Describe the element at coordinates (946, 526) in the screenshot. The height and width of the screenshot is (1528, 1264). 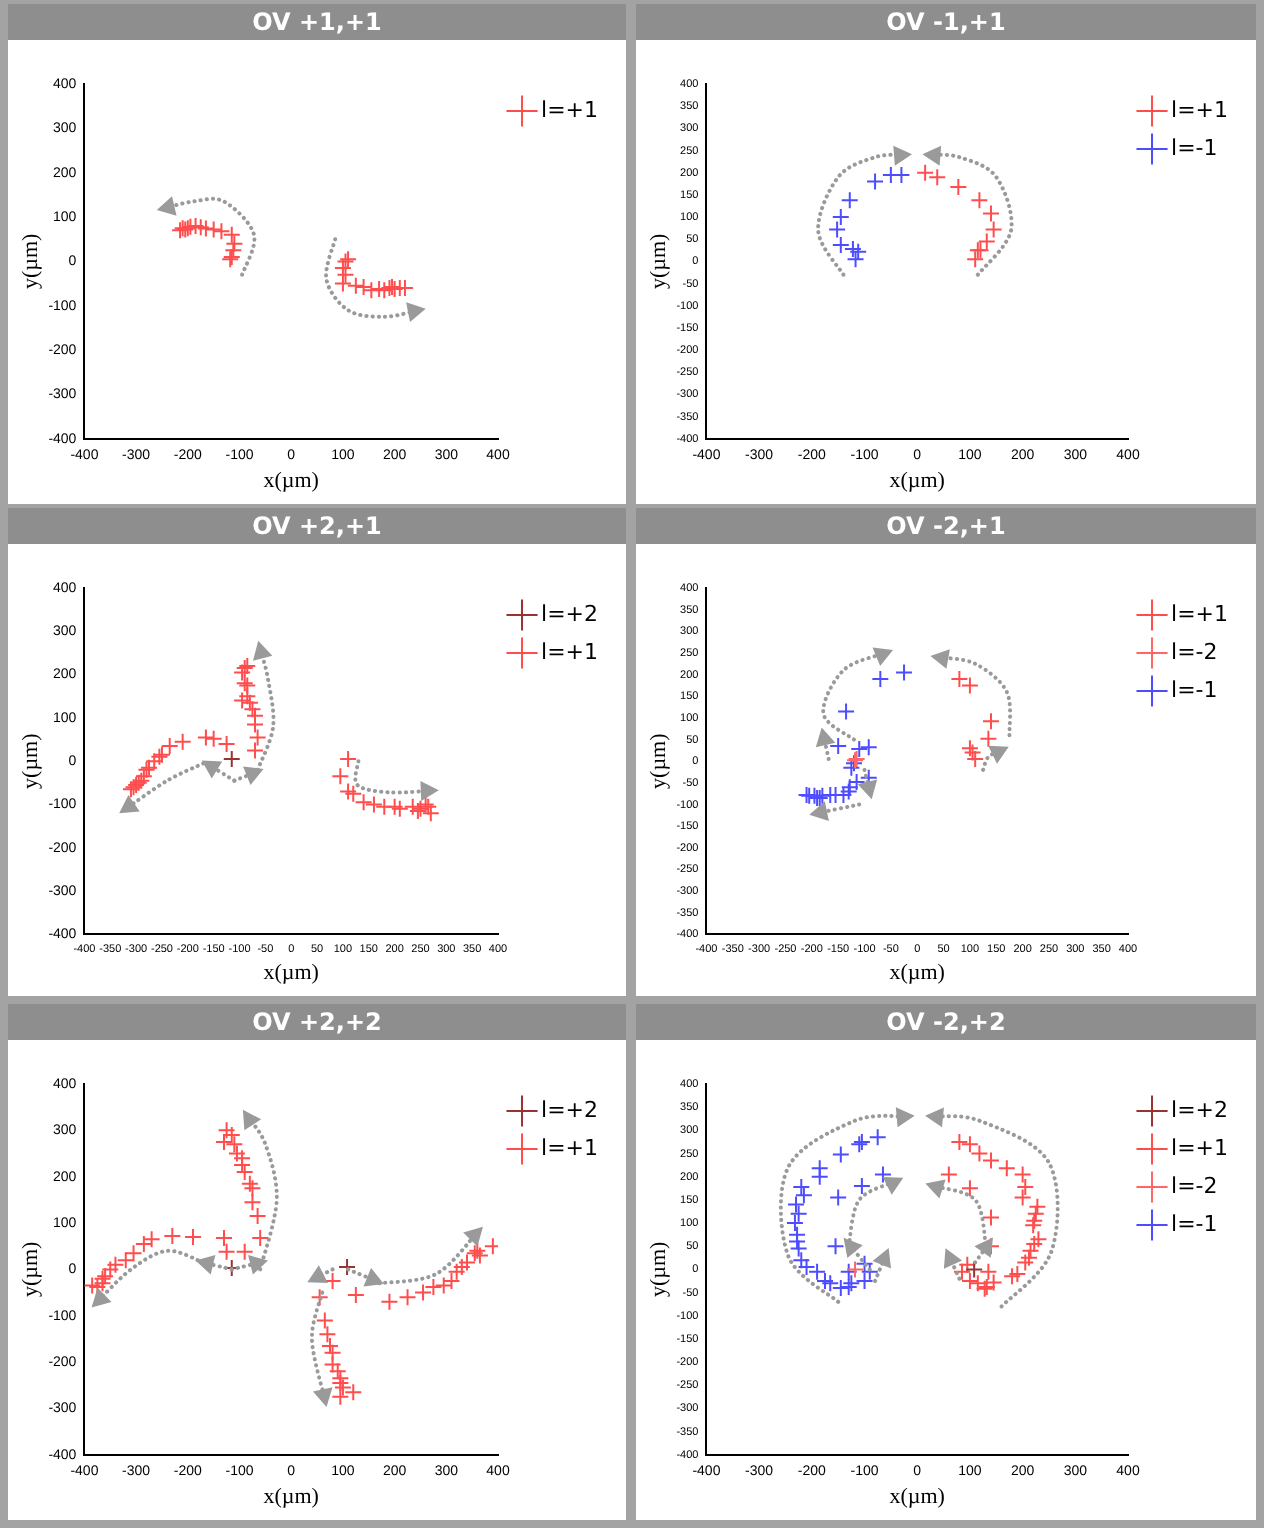
I see `chart-title: OV -2,+1` at that location.